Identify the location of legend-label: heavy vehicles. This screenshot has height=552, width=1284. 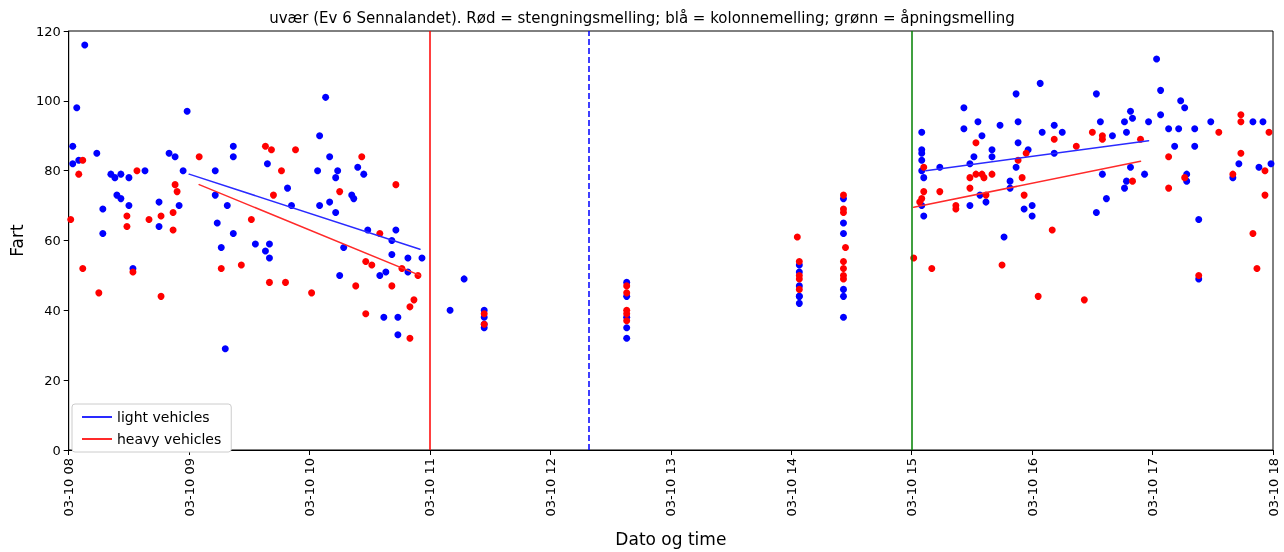
(169, 439).